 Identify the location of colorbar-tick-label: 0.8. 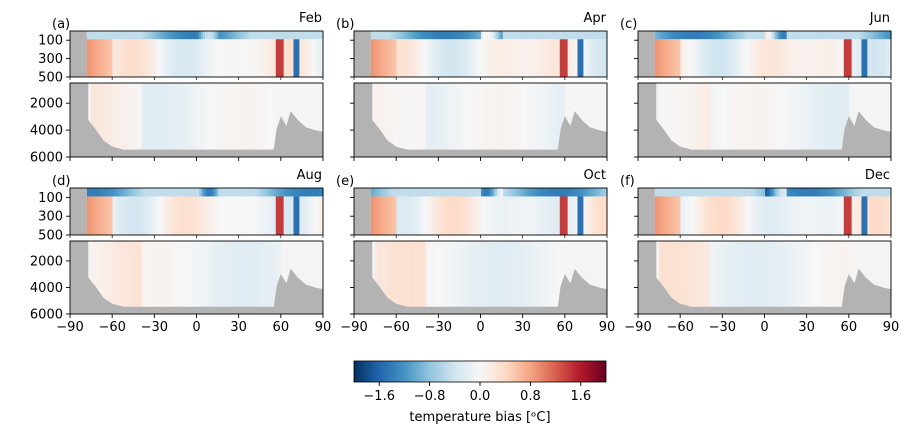
(530, 396).